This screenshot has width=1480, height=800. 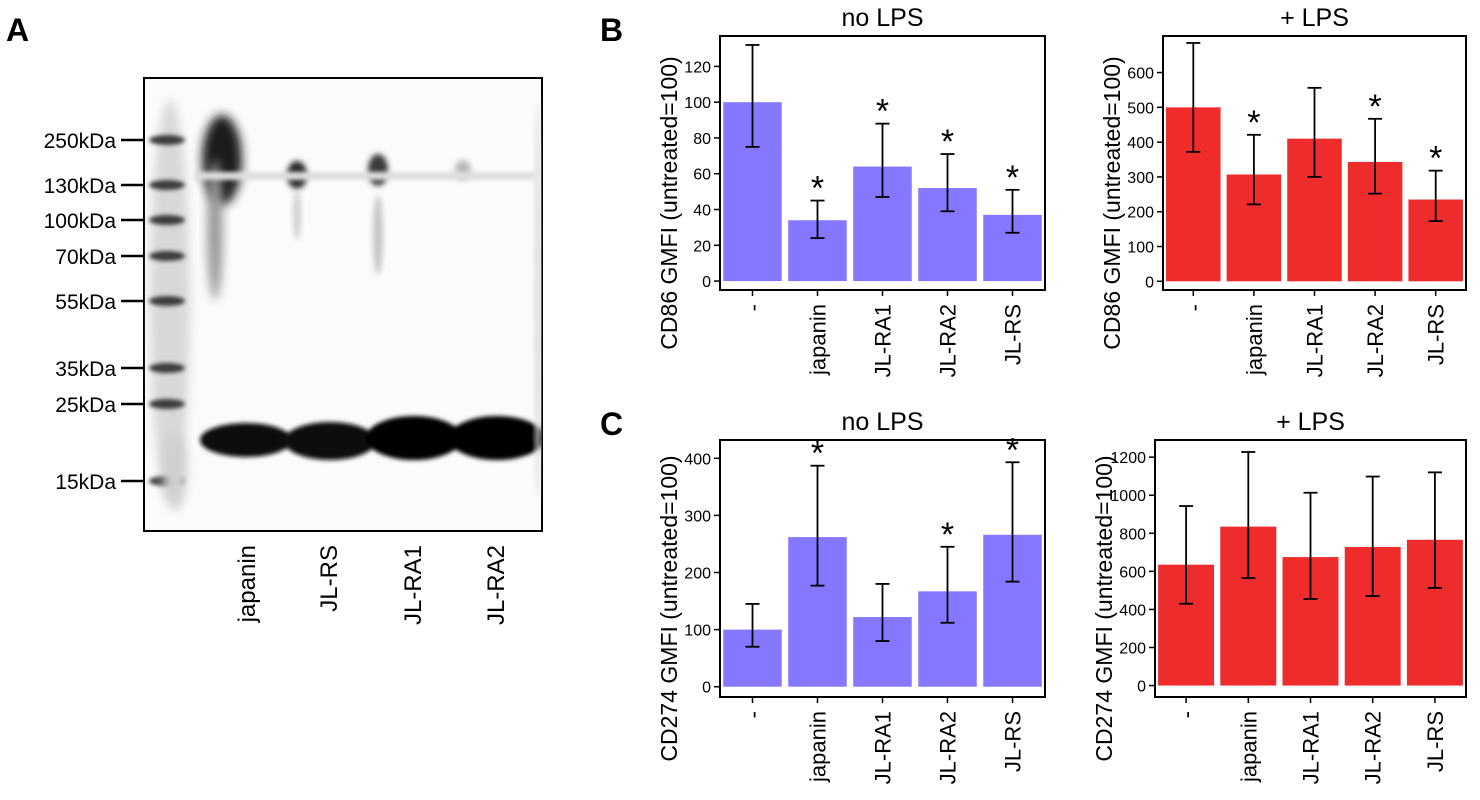 I want to click on y-tick-label: 40, so click(x=702, y=211).